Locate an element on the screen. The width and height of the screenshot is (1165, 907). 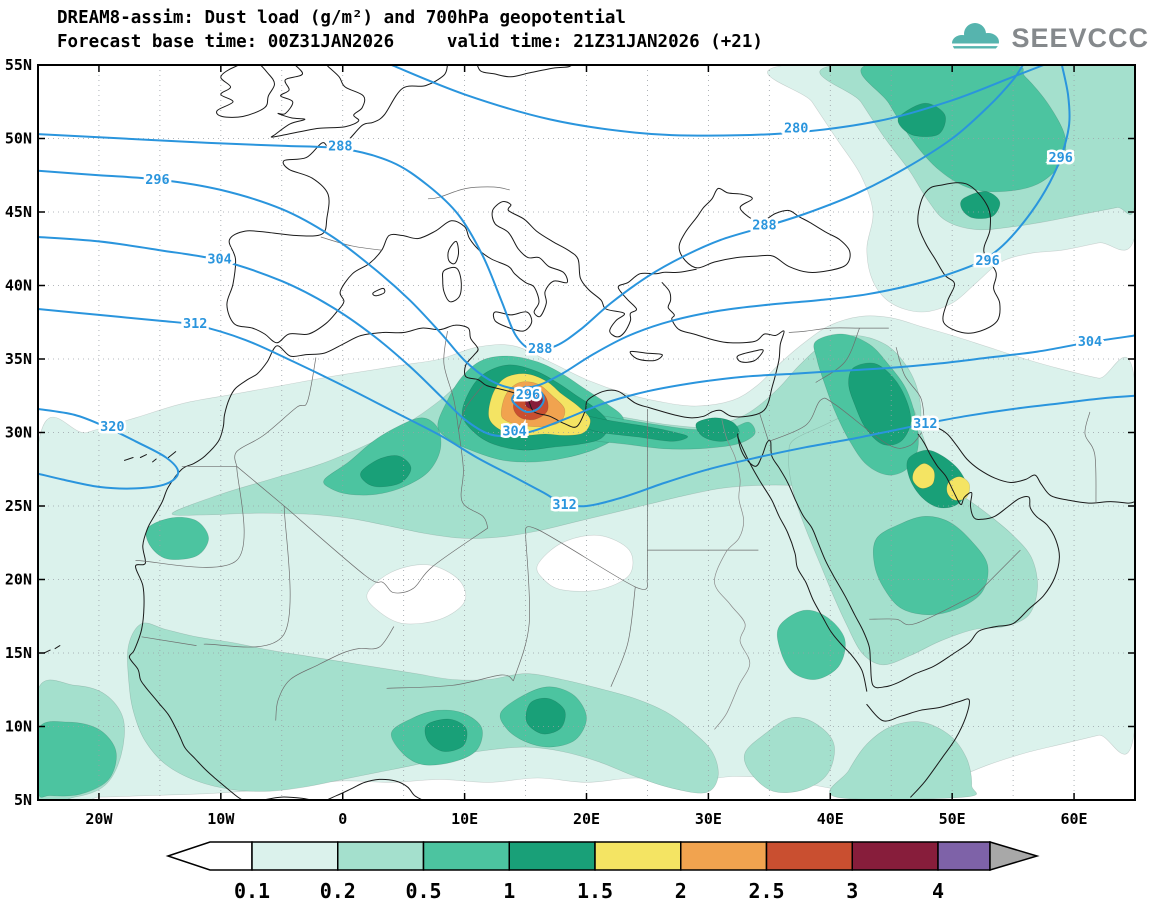
river is located at coordinates (732, 574).